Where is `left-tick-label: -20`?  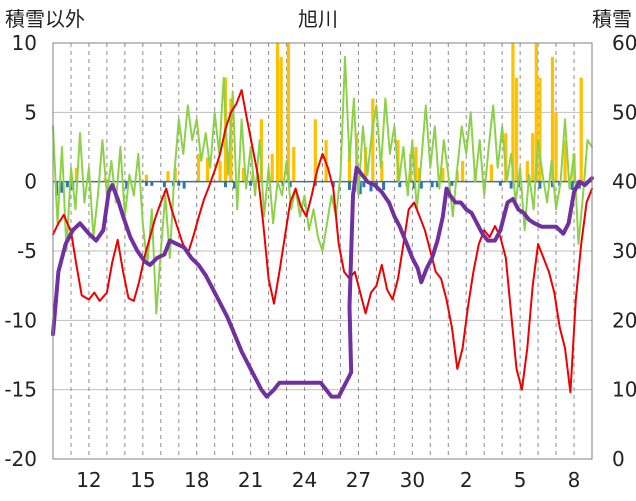 left-tick-label: -20 is located at coordinates (20, 459).